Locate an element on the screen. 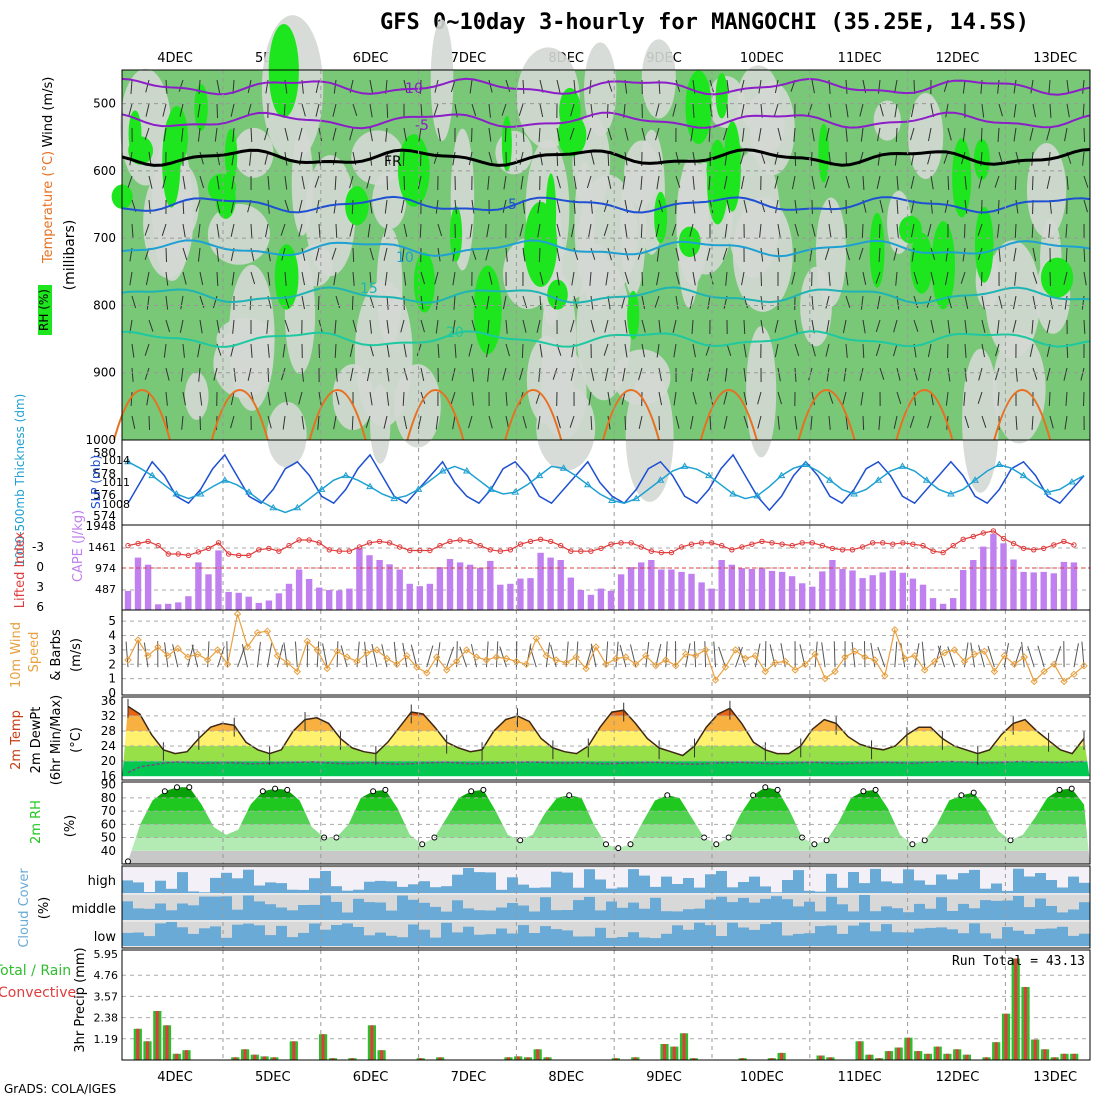 Image resolution: width=1100 pixels, height=1100 pixels. slp-tick: 1008 is located at coordinates (116, 504).